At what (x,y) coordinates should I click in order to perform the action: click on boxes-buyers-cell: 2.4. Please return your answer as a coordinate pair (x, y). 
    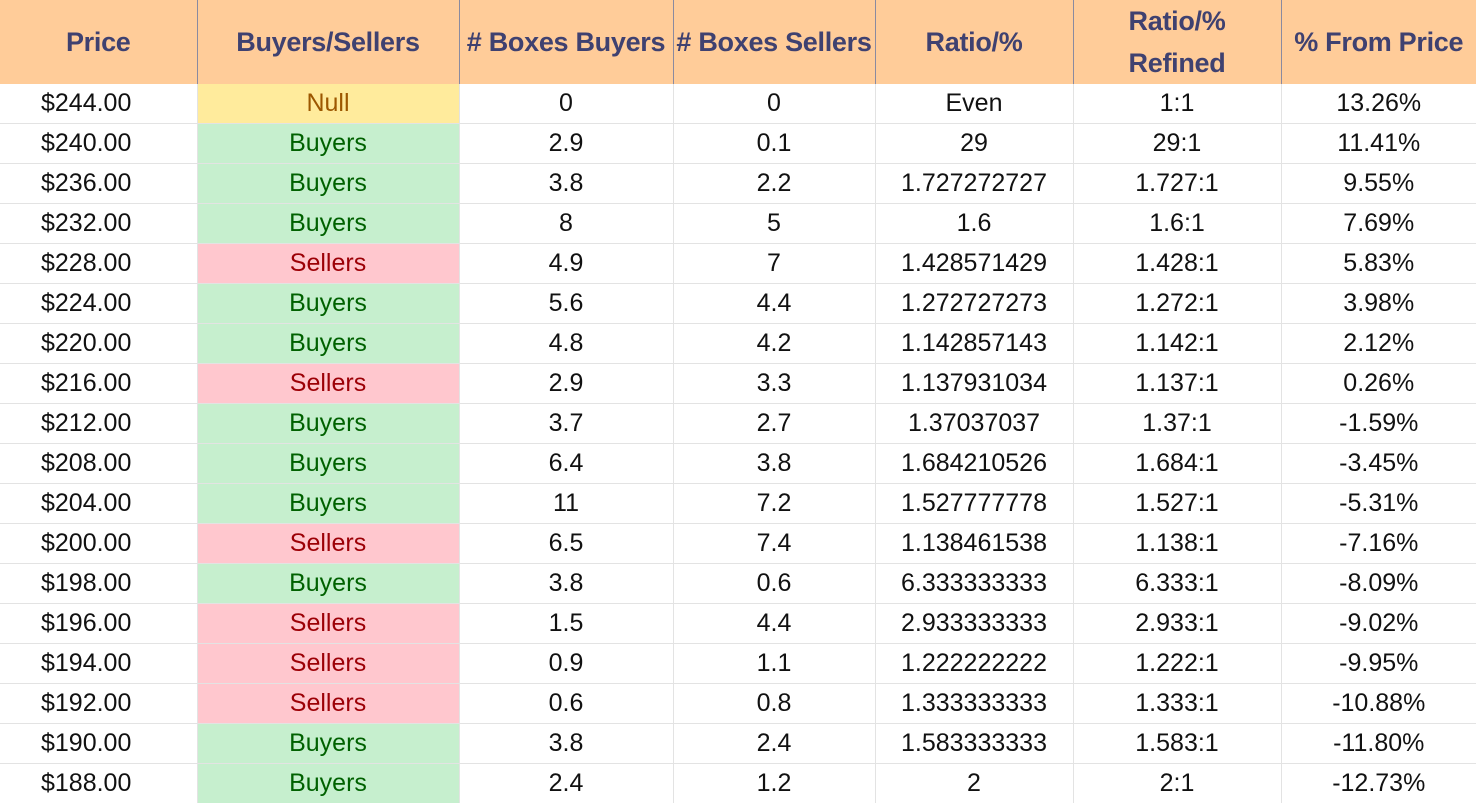
    Looking at the image, I should click on (566, 783).